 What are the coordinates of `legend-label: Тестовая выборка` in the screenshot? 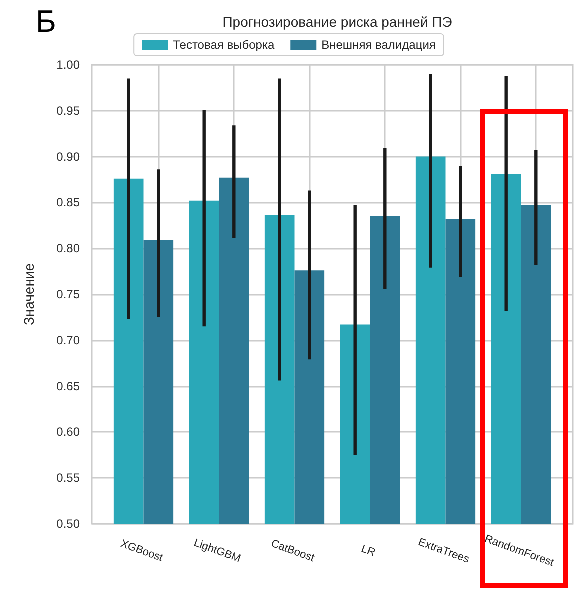 It's located at (224, 45).